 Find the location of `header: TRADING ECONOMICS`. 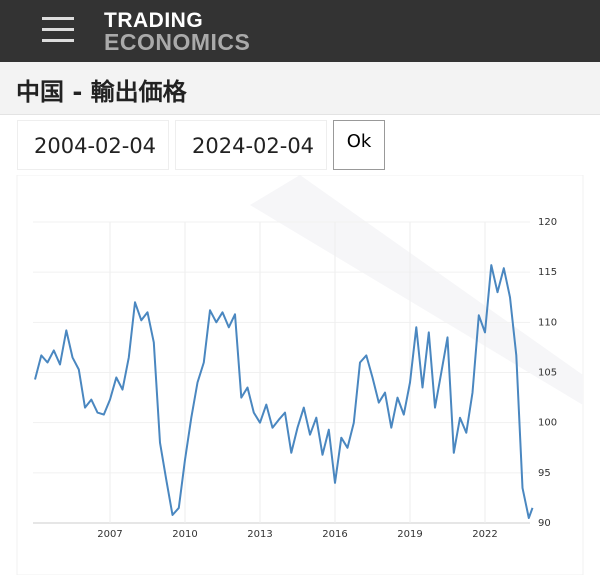

header: TRADING ECONOMICS is located at coordinates (300, 31).